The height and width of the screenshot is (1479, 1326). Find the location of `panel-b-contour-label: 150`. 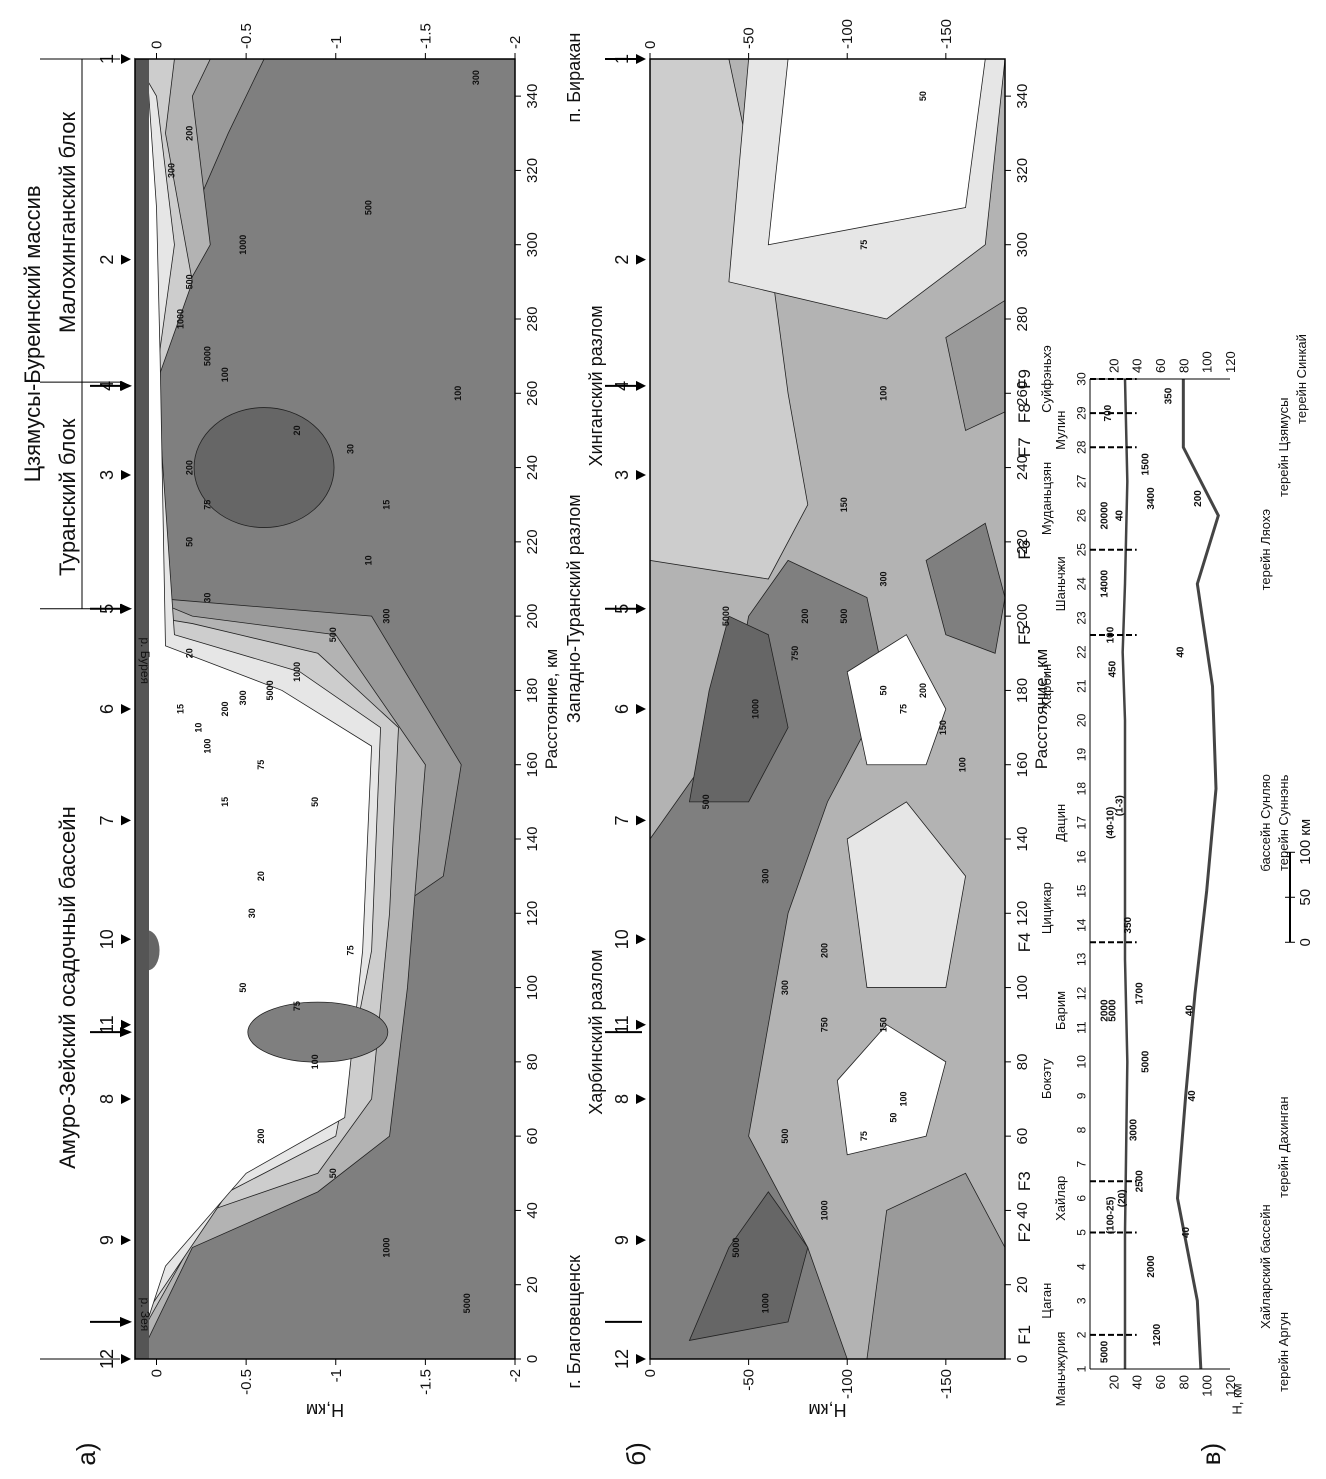

panel-b-contour-label: 150 is located at coordinates (943, 727).